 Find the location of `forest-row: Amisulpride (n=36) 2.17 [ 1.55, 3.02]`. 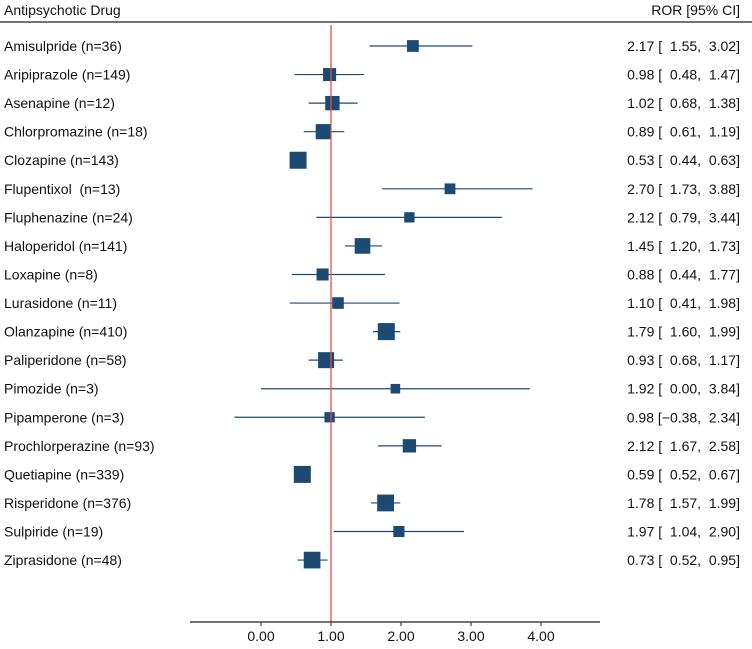

forest-row: Amisulpride (n=36) 2.17 [ 1.55, 3.02] is located at coordinates (372, 46).